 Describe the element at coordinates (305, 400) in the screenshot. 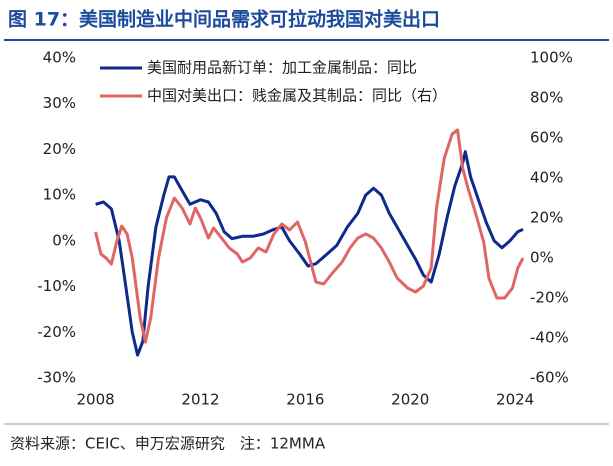

I see `x-tick-label: 2016` at that location.